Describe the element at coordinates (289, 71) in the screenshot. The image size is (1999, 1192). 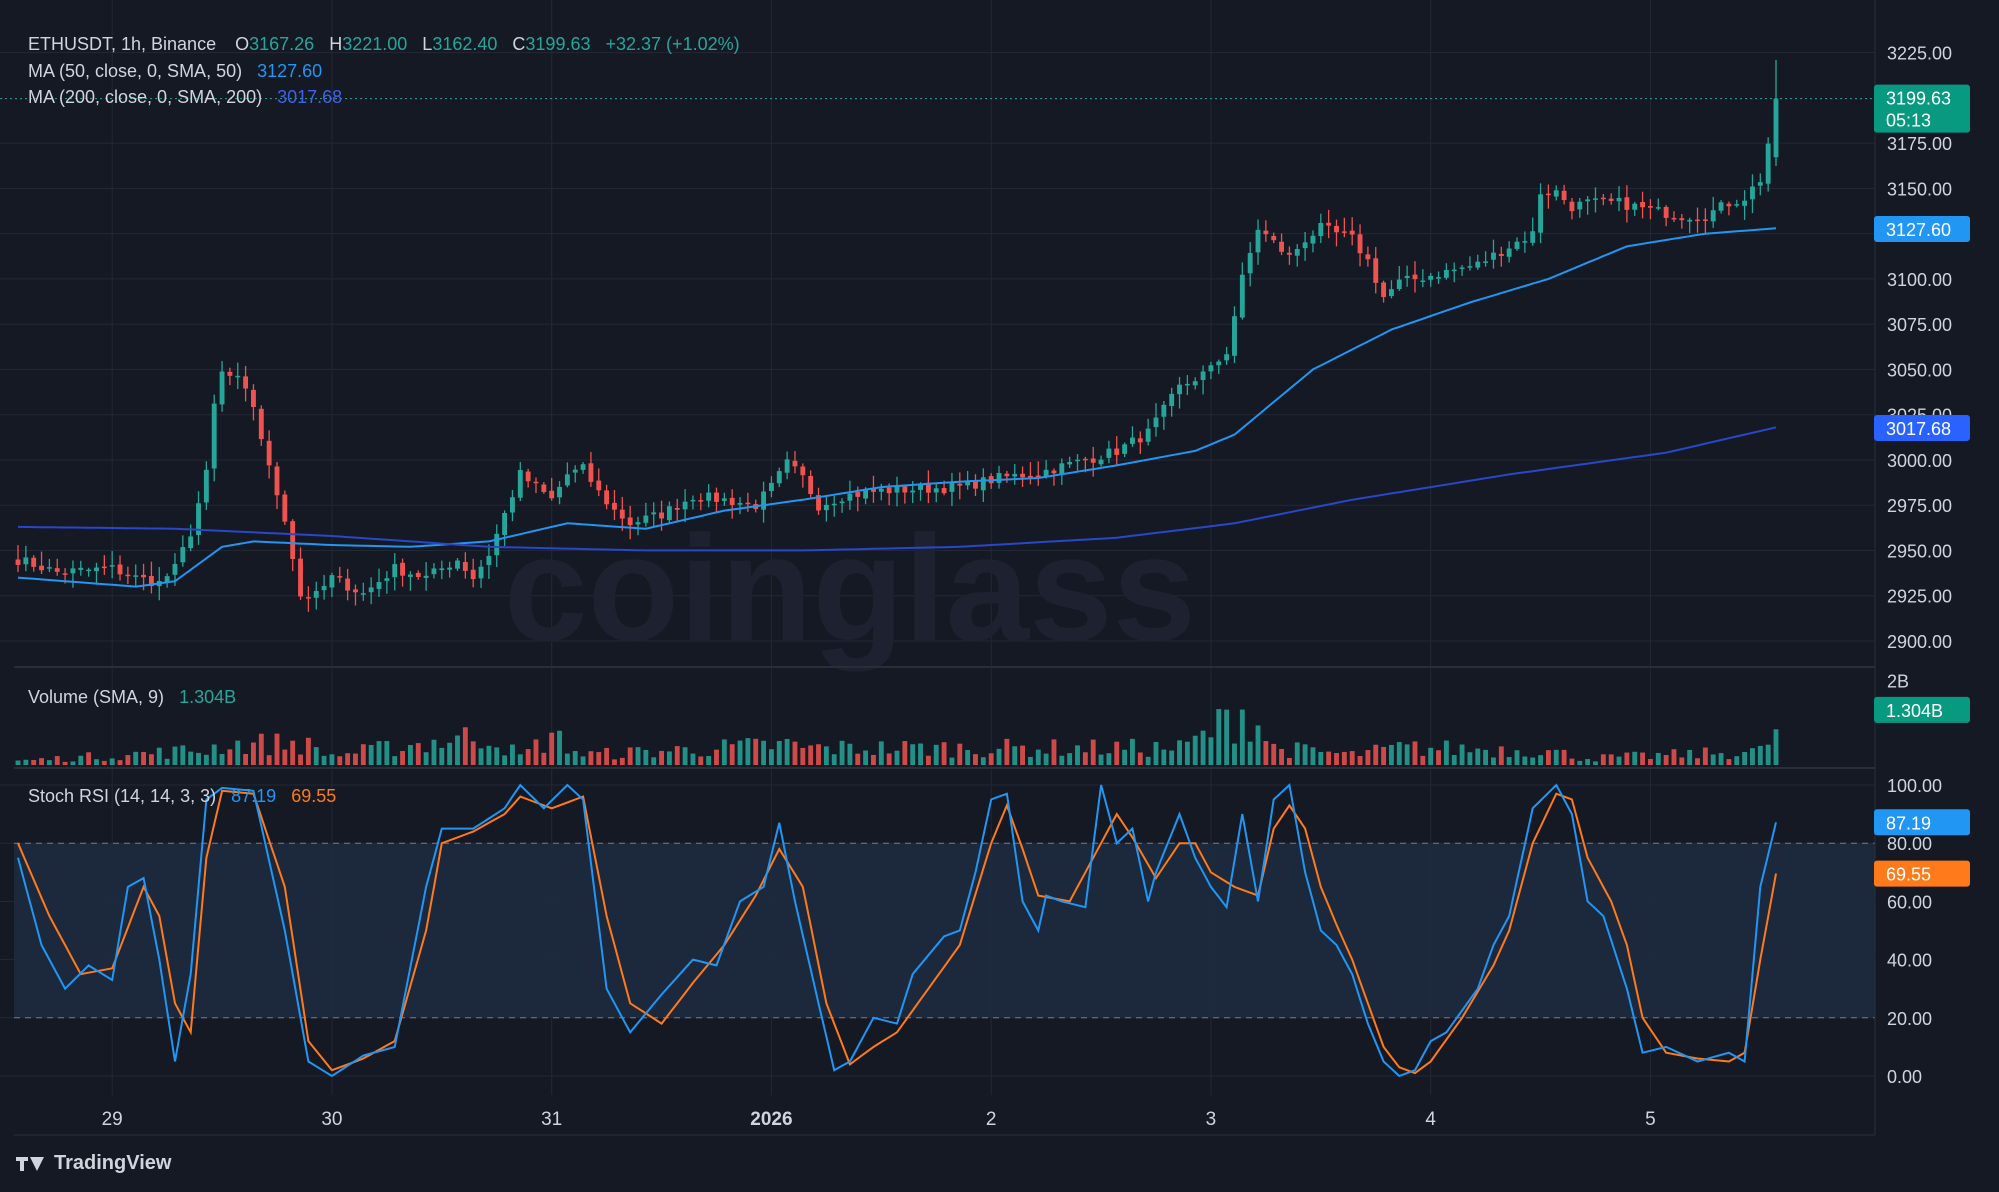
I see `ma50-legend-value: 3127.60` at that location.